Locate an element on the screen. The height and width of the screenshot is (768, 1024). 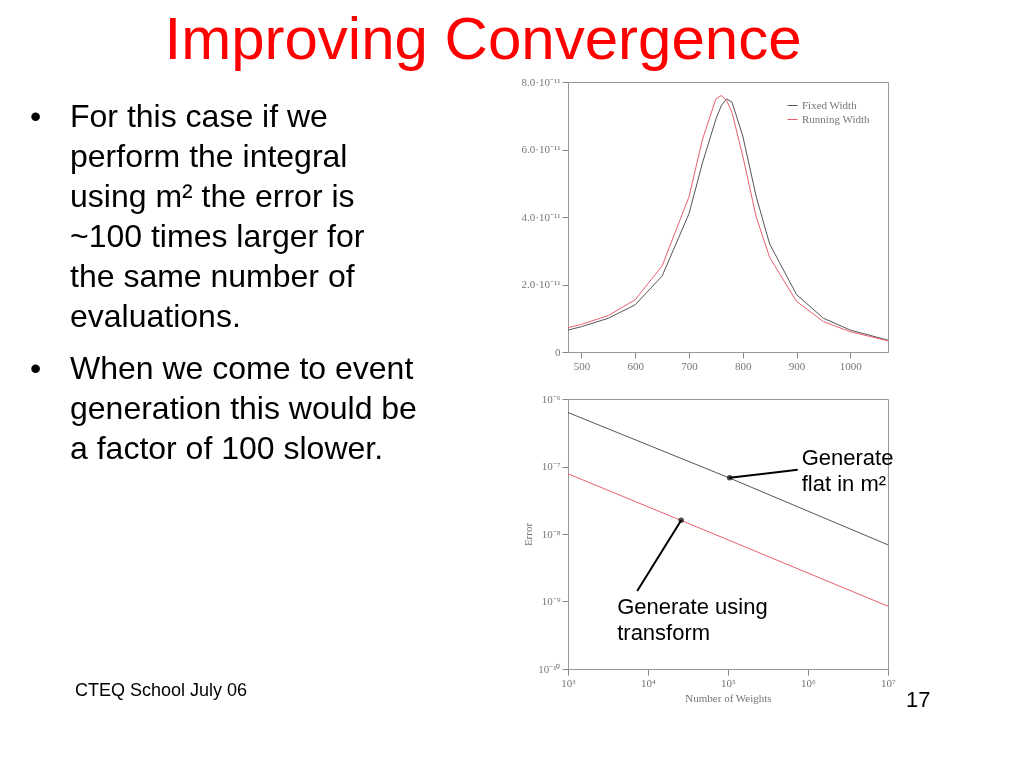
y-tick-label: 10⁻⁸ is located at coordinates (551, 533).